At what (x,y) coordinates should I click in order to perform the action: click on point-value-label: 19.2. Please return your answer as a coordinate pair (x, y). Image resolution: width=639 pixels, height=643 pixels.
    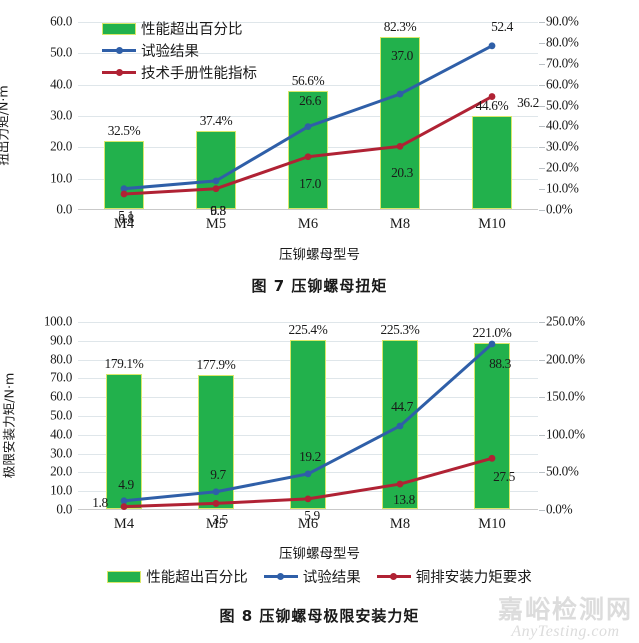
    Looking at the image, I should click on (310, 456).